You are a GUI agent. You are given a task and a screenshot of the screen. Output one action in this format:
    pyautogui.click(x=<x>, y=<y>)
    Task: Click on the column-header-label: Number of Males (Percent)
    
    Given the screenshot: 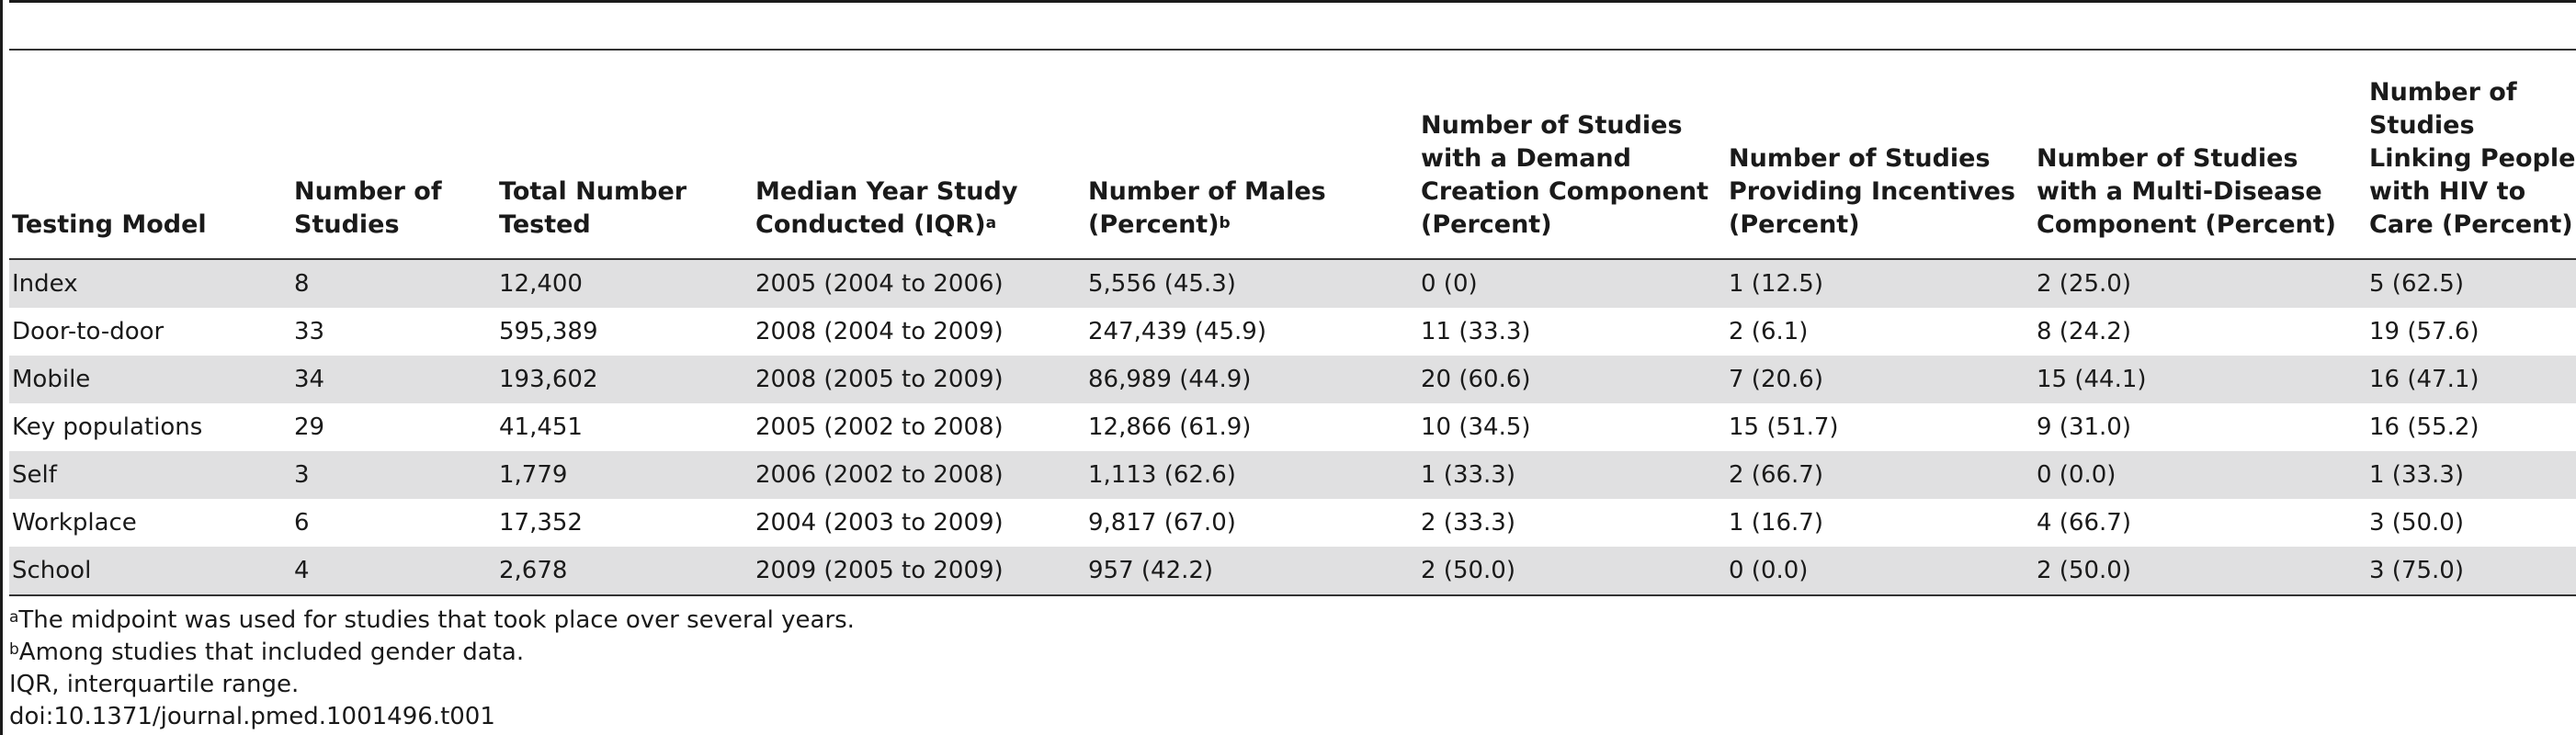 What is the action you would take?
    pyautogui.click(x=1207, y=208)
    